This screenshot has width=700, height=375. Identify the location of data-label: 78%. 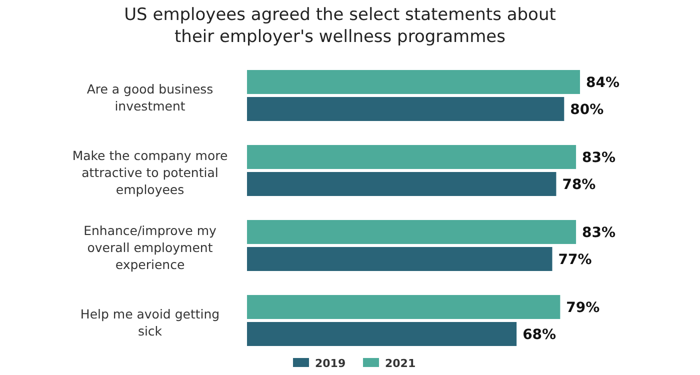
(579, 185).